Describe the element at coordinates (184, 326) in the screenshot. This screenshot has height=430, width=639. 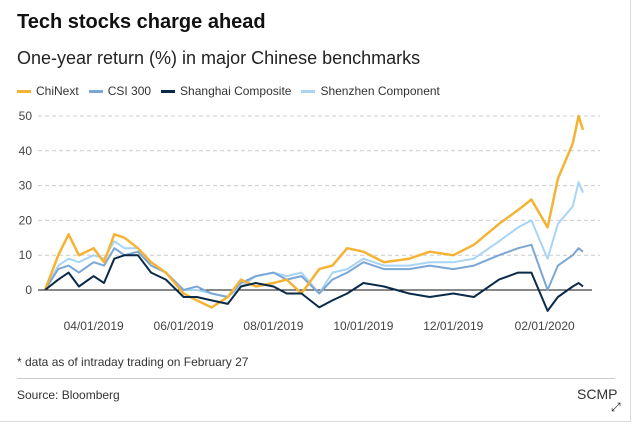
I see `x-tick-label: 06/01/2019` at that location.